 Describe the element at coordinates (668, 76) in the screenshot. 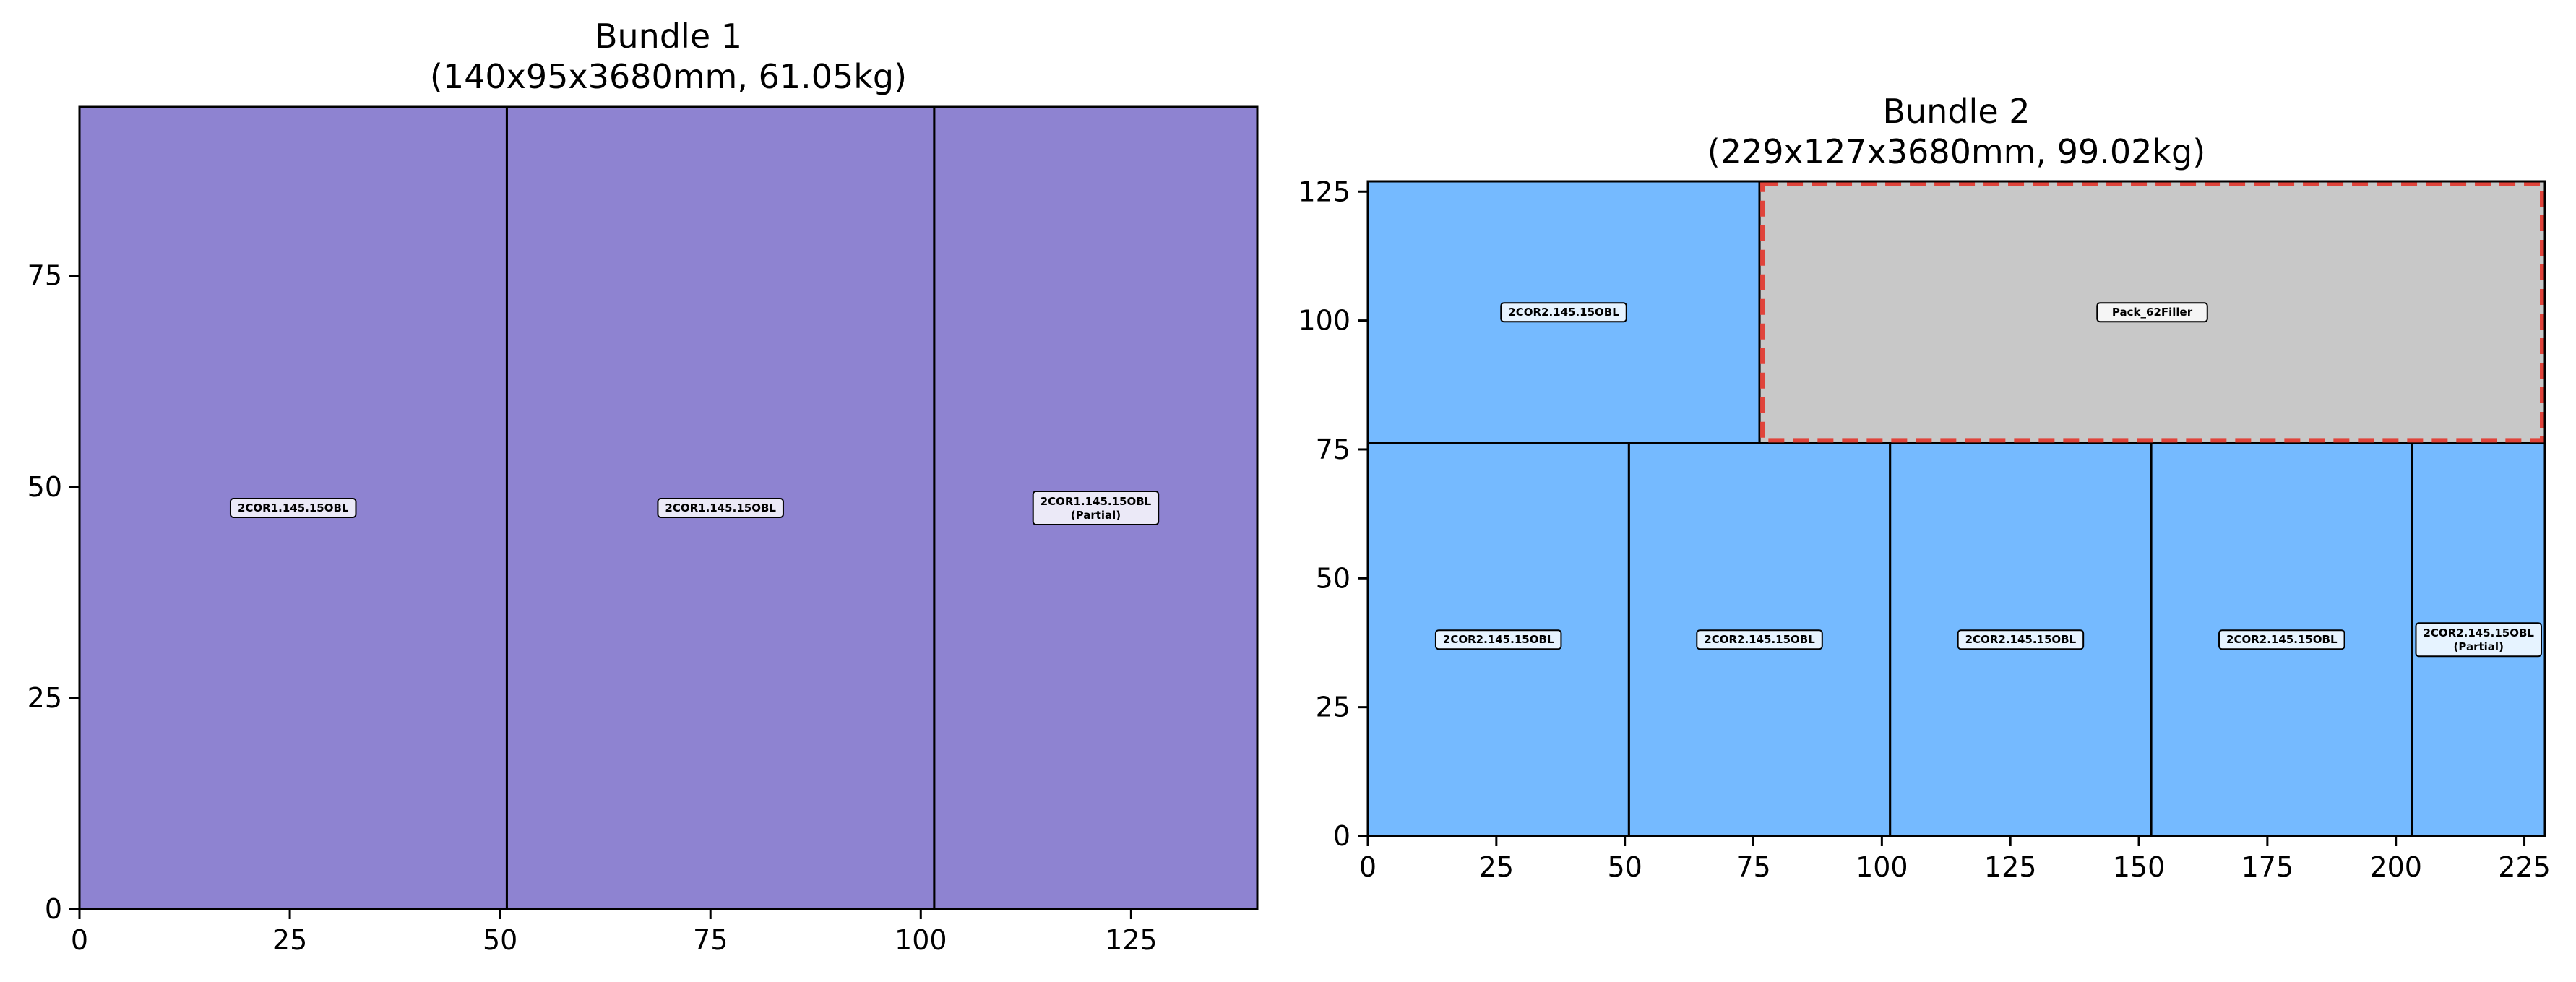

I see `chart-subtitle: (140x95x3680mm, 61.05kg)` at that location.